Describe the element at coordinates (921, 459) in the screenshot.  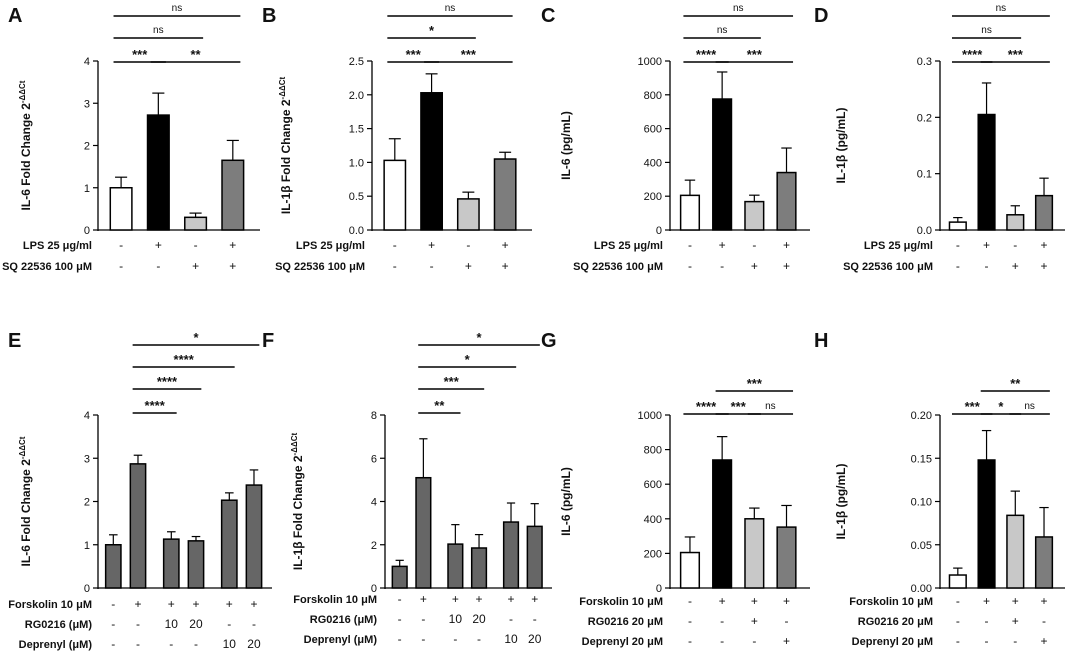
I see `y-tick-label: 0.15` at that location.